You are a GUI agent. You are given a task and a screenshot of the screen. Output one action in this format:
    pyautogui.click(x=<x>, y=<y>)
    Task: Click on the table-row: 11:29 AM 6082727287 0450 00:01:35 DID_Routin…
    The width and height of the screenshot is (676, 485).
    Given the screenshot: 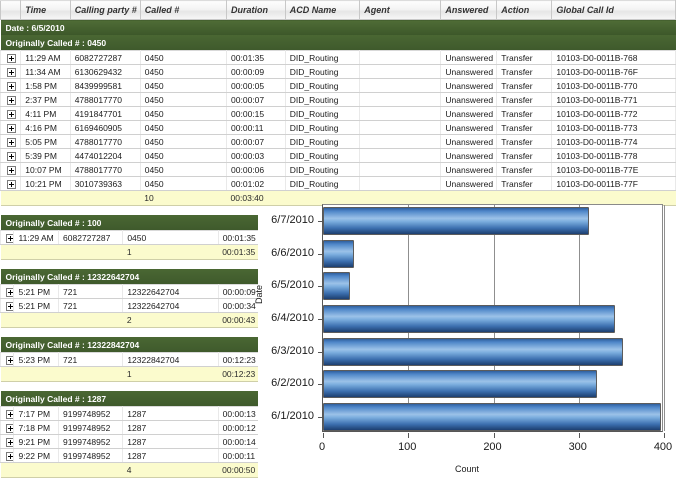 What is the action you would take?
    pyautogui.click(x=338, y=57)
    